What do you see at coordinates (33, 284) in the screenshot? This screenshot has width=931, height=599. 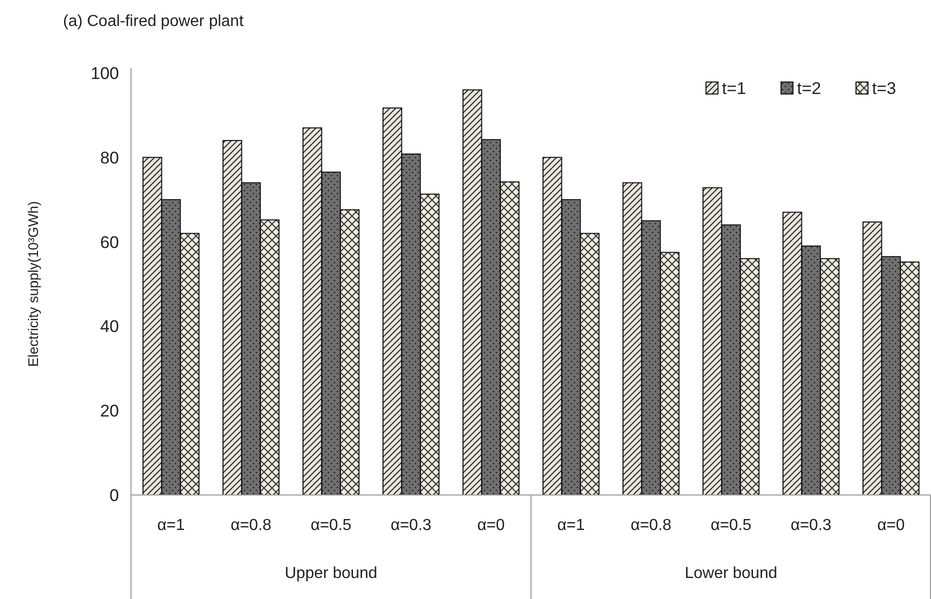 I see `y-axis-title: Electricity supply(10³GWh)` at bounding box center [33, 284].